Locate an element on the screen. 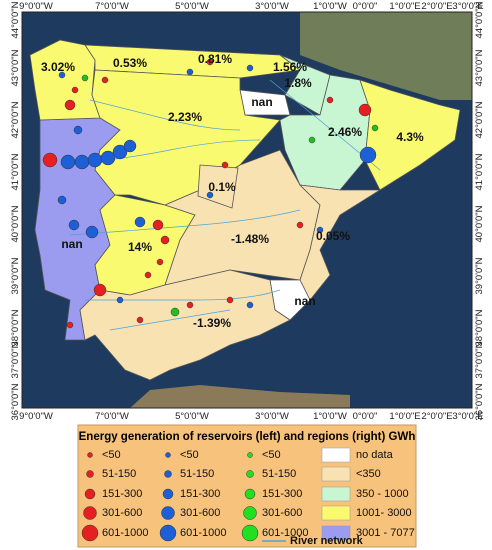  region-label: 0.81% is located at coordinates (215, 59).